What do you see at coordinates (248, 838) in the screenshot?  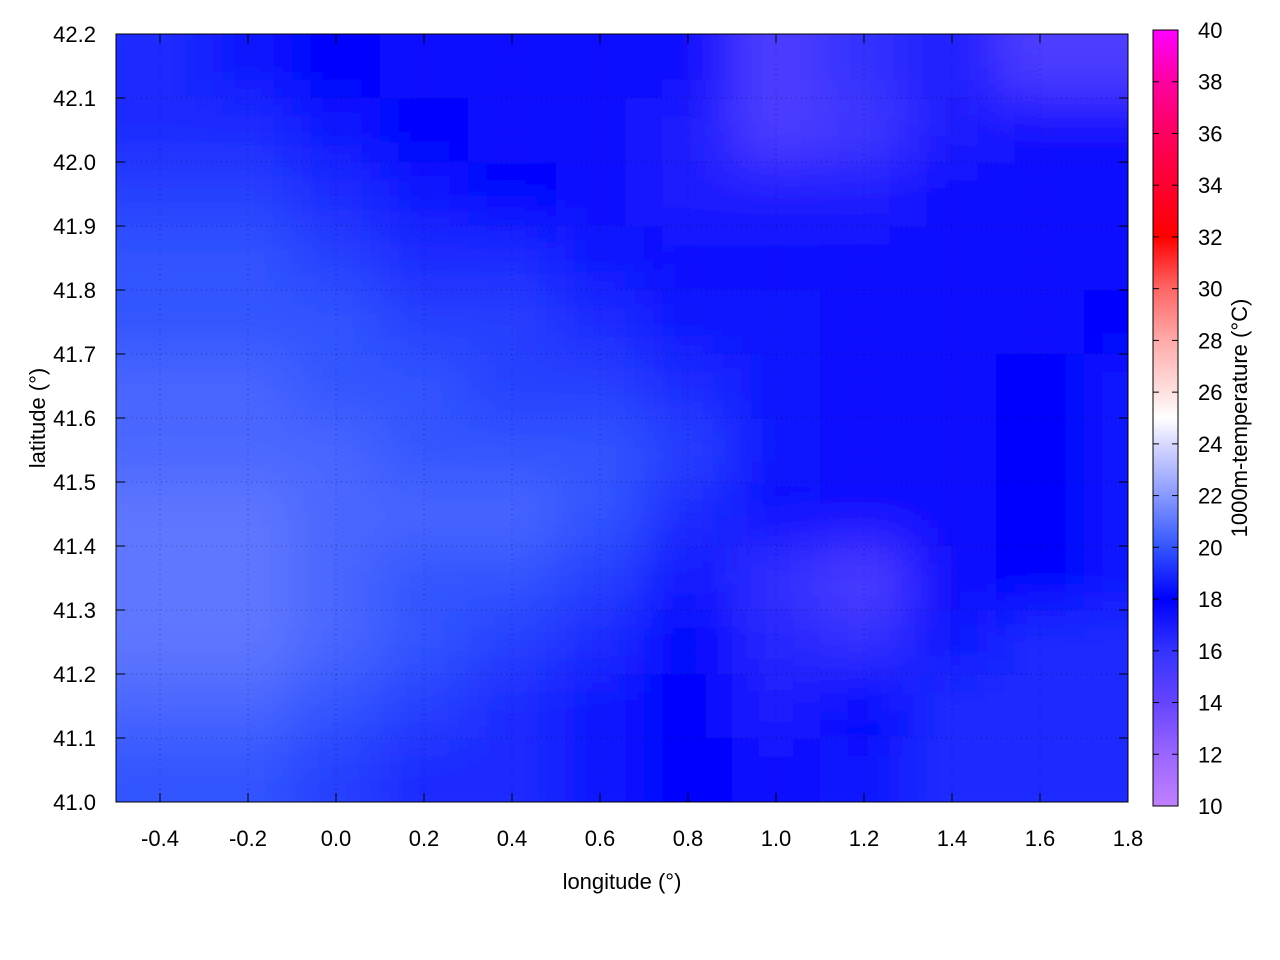 I see `x-tick-label: -0.2` at bounding box center [248, 838].